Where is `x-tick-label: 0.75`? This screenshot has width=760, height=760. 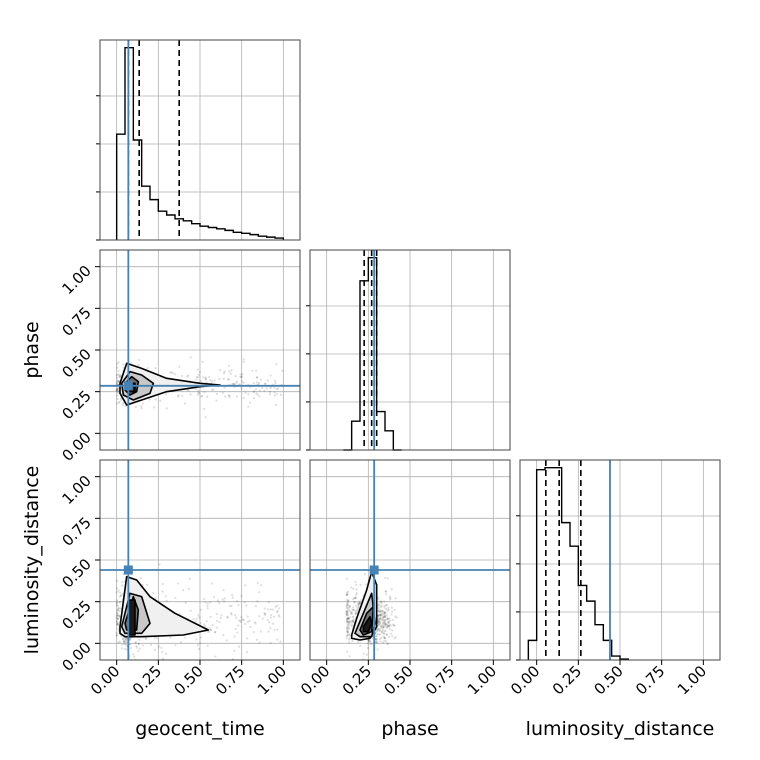 x-tick-label: 0.75 is located at coordinates (650, 680).